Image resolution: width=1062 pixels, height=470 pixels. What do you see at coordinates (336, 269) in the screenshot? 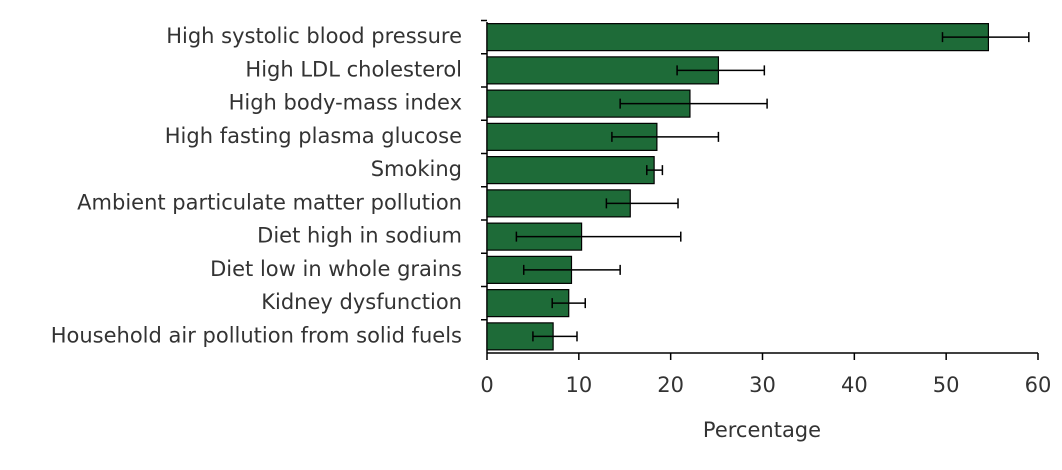
I see `y-tick-label: Diet low in whole grains` at bounding box center [336, 269].